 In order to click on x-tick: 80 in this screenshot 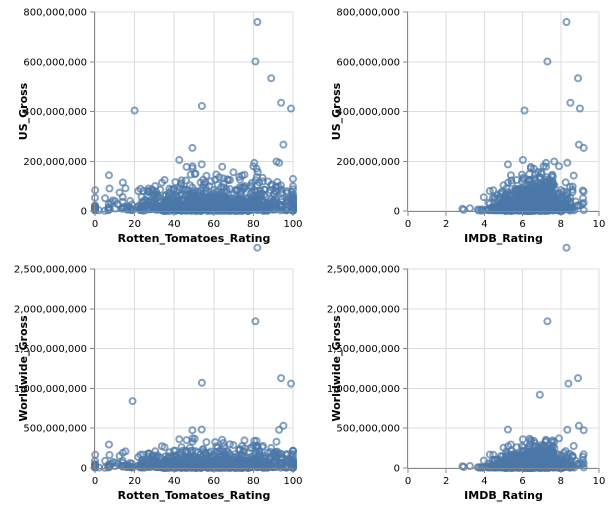, I will do `click(253, 477)`.